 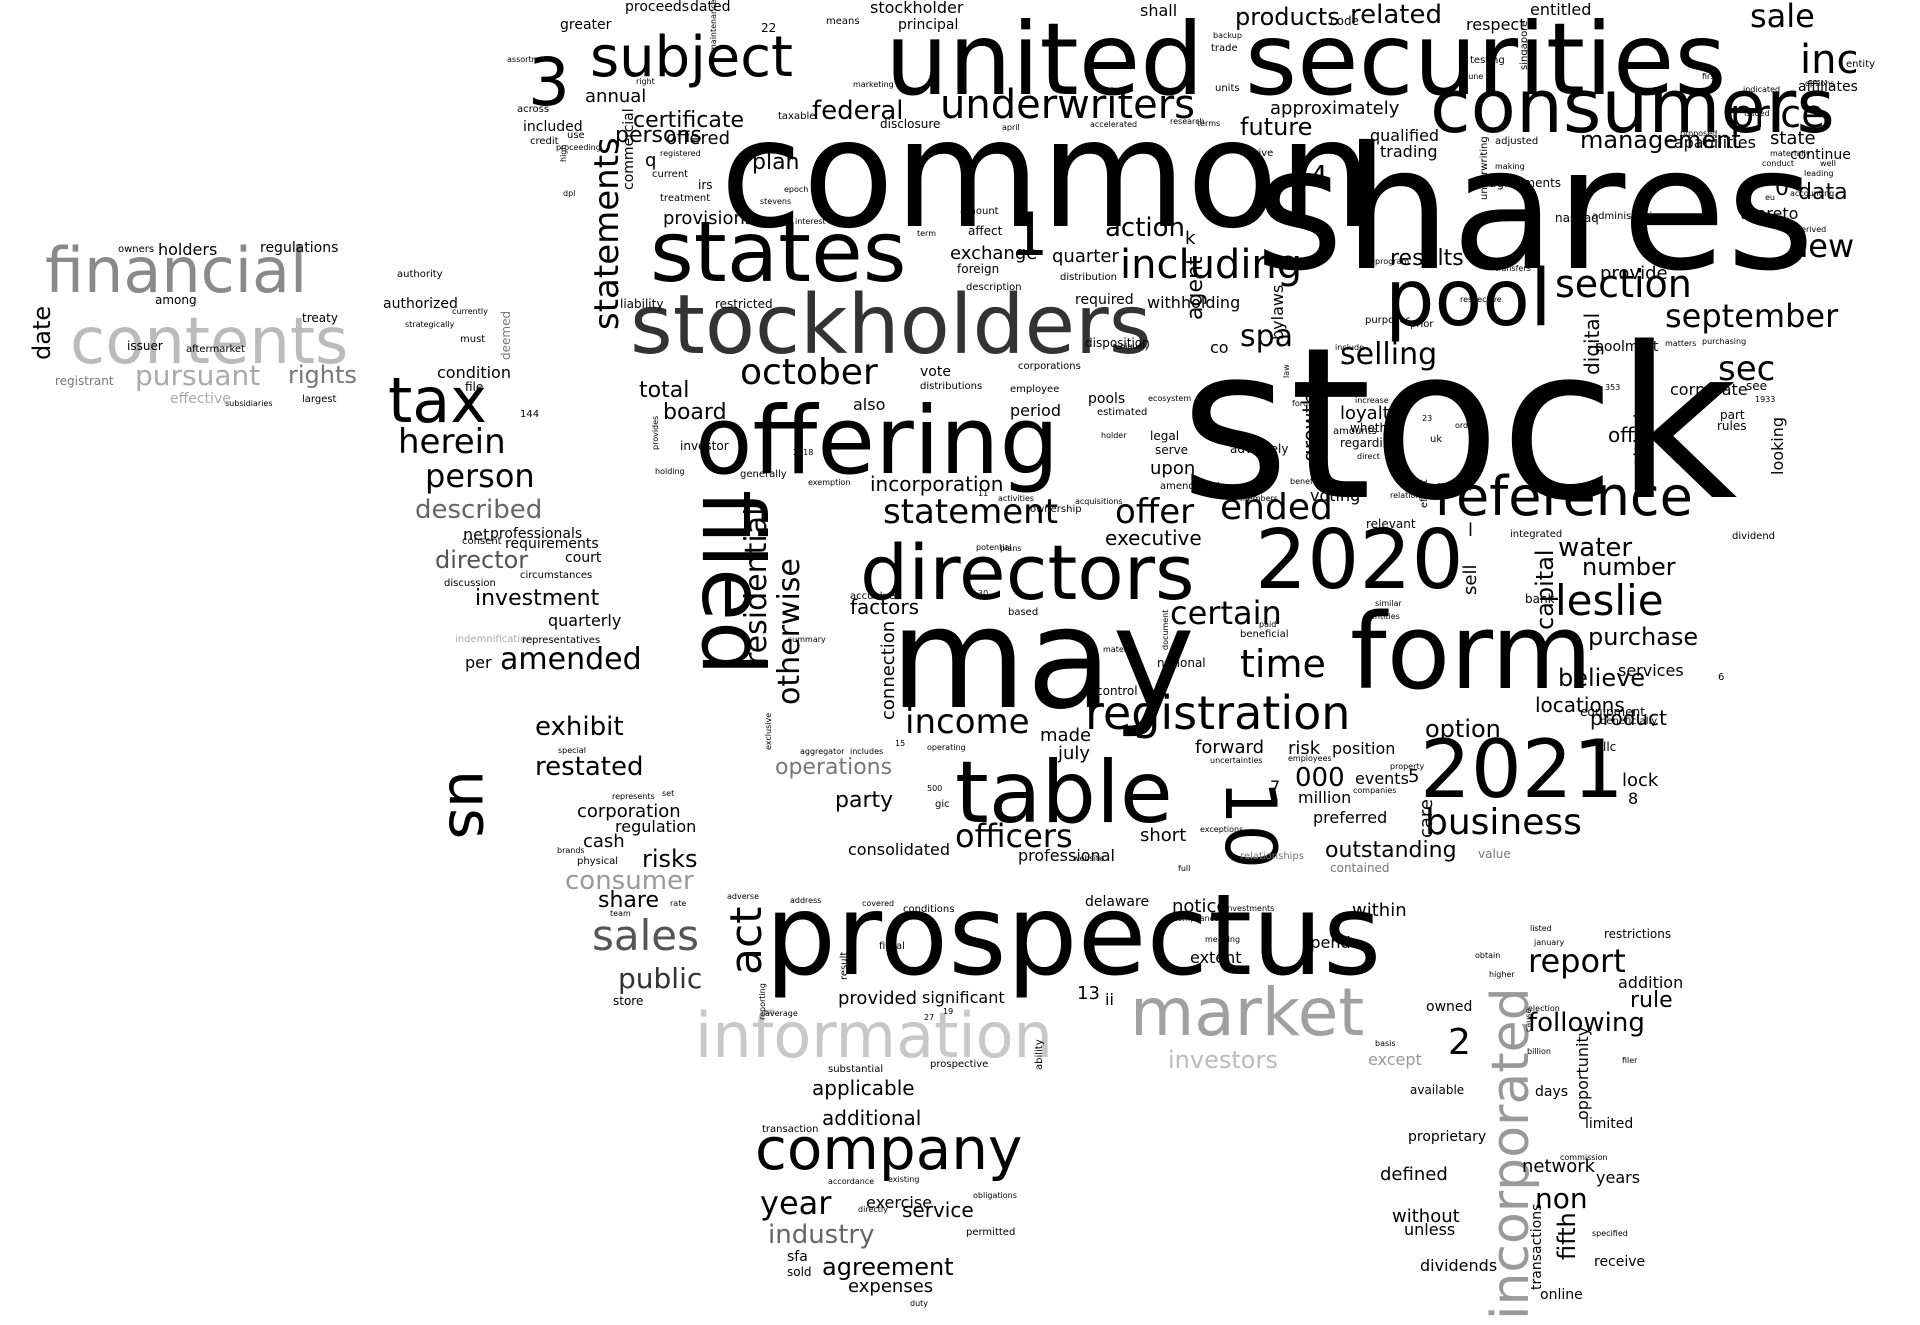 What do you see at coordinates (1577, 218) in the screenshot?
I see `cloud-word-nasdaq: nasdaq` at bounding box center [1577, 218].